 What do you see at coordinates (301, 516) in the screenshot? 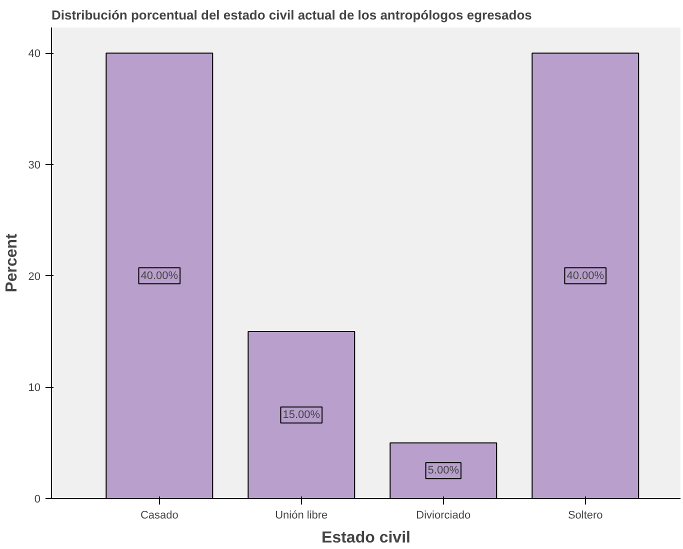
I see `x-tick-label: Unión libre` at bounding box center [301, 516].